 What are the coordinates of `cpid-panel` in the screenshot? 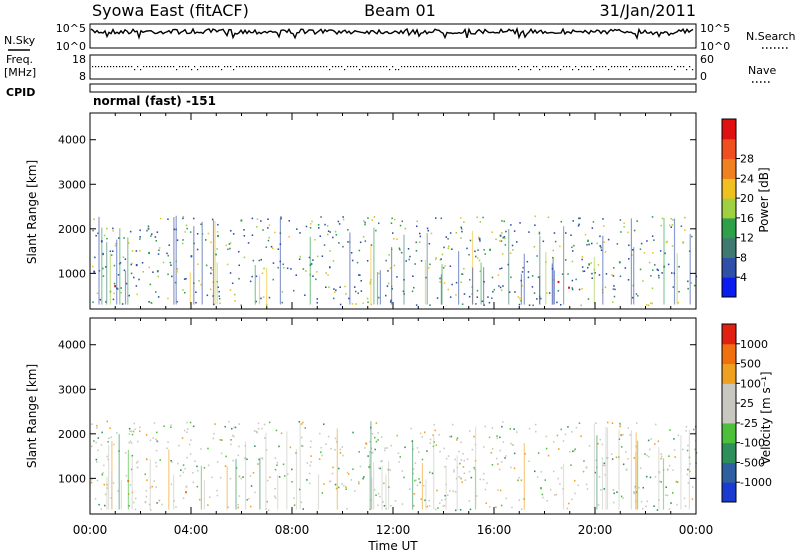 It's located at (393, 88).